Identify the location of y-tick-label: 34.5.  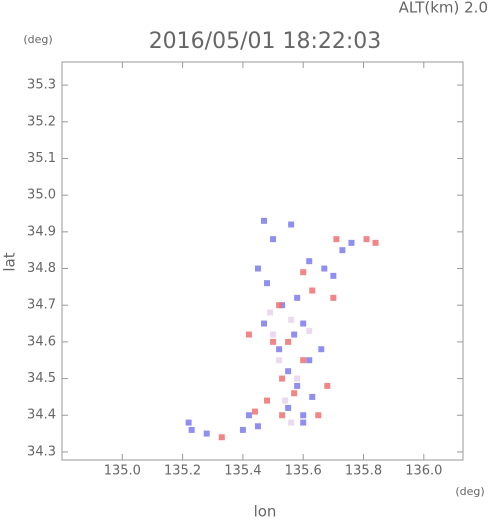
(41, 378).